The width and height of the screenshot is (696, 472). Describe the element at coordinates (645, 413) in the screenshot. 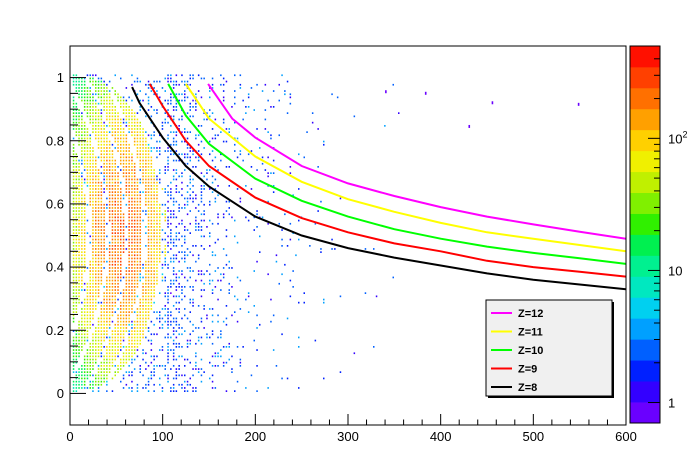

I see `colorbar-swatch` at that location.